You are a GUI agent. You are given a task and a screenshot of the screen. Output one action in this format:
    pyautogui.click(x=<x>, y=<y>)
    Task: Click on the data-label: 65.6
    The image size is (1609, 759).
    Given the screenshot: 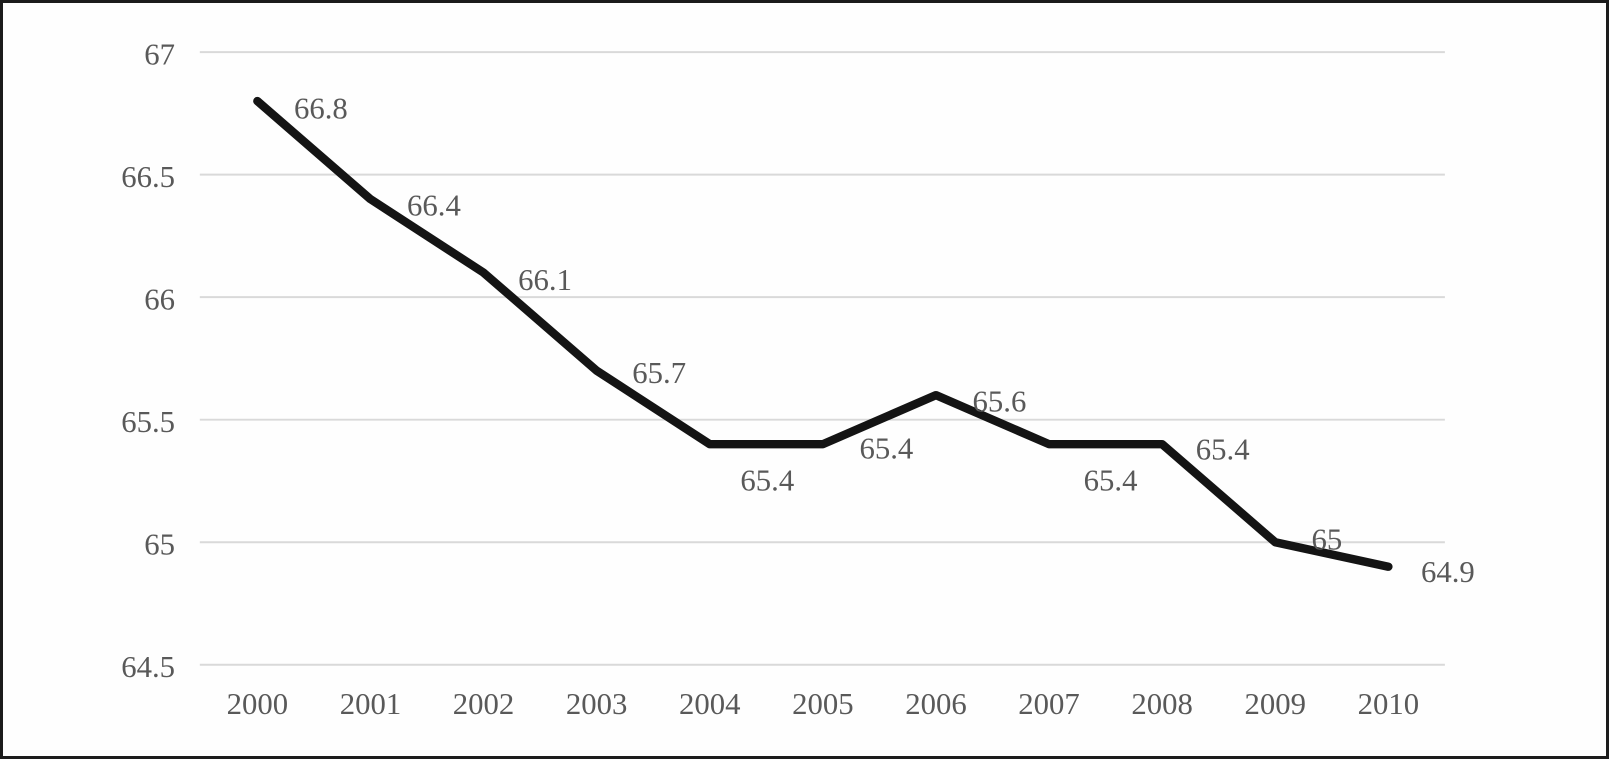 What is the action you would take?
    pyautogui.click(x=1000, y=402)
    